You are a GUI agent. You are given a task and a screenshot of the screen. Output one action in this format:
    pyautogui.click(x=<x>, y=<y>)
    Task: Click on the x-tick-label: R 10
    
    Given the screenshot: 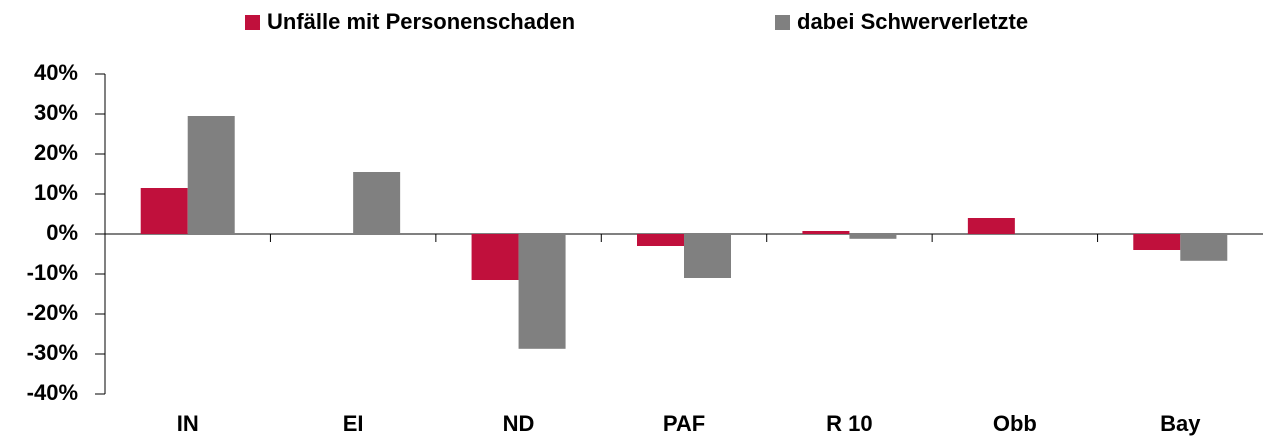 What is the action you would take?
    pyautogui.click(x=849, y=423)
    